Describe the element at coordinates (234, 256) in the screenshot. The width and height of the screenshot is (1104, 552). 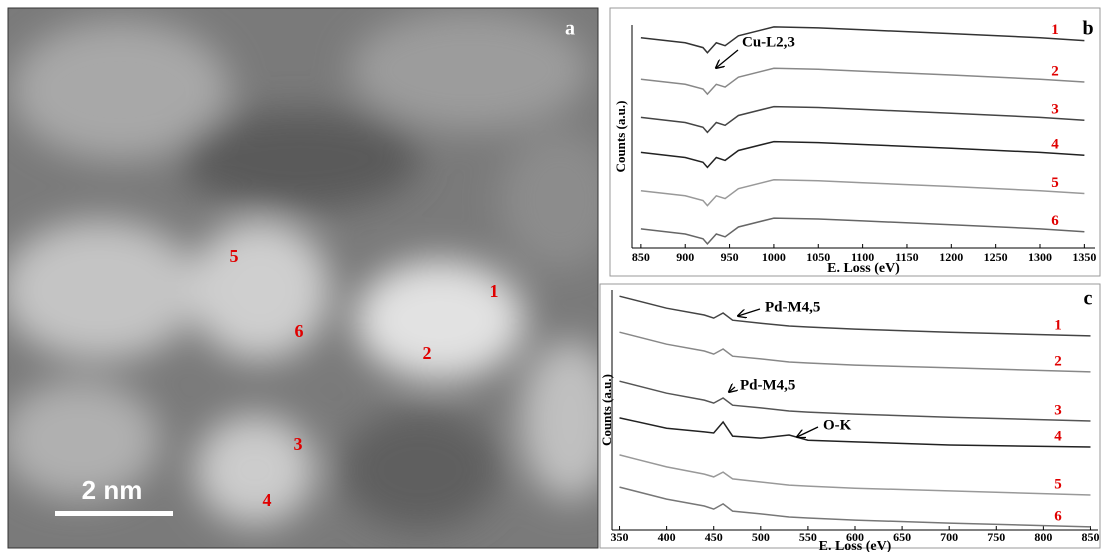
I see `point-label: 5` at that location.